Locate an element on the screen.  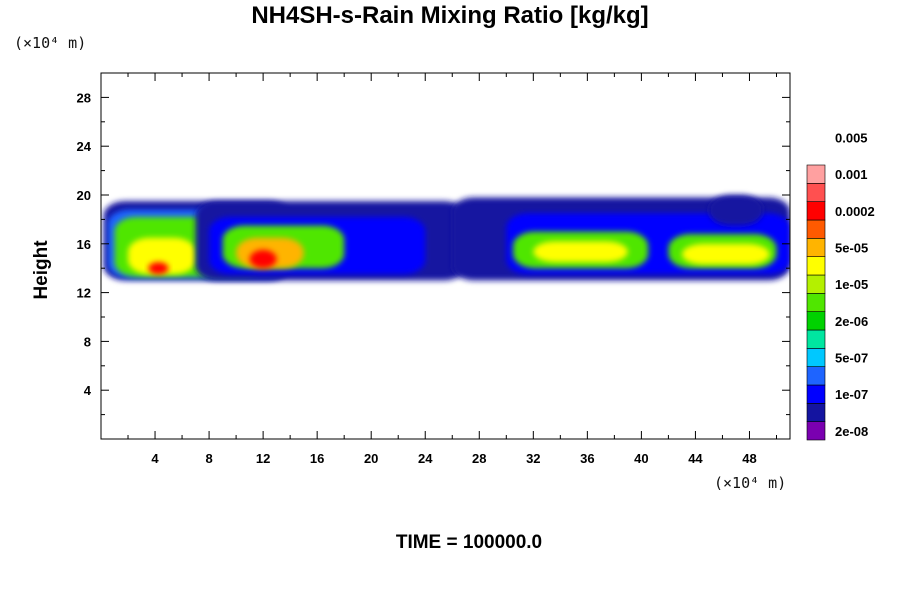
y-axis-unit: (×10⁴ m) is located at coordinates (50, 43).